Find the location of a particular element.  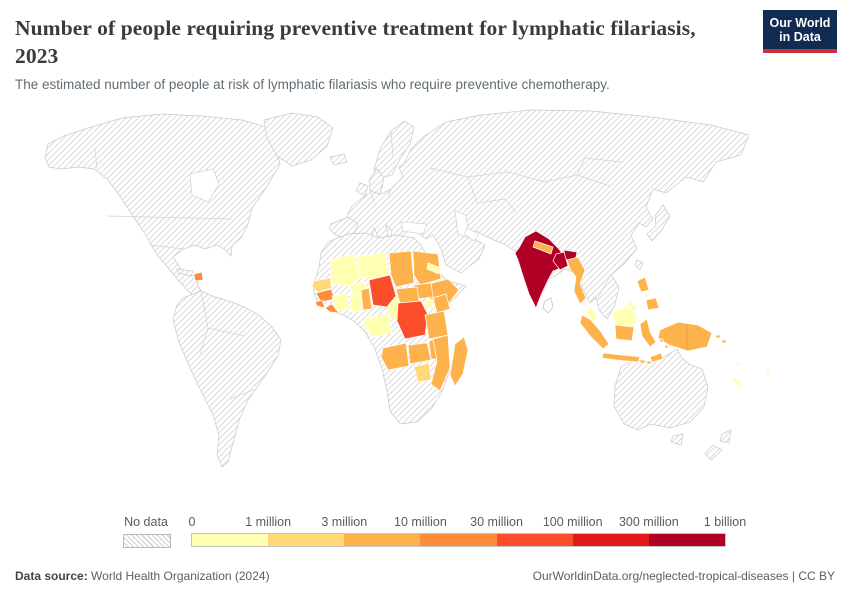

new-zealand is located at coordinates (718, 445).